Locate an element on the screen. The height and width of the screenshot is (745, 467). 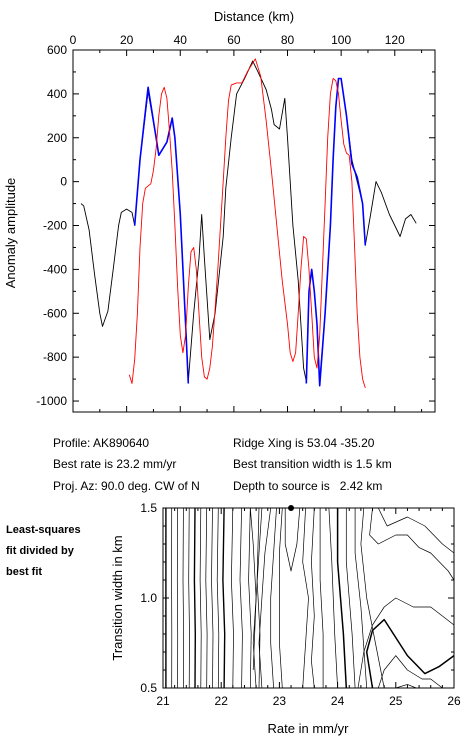
x-tick-label: 40 is located at coordinates (181, 40).